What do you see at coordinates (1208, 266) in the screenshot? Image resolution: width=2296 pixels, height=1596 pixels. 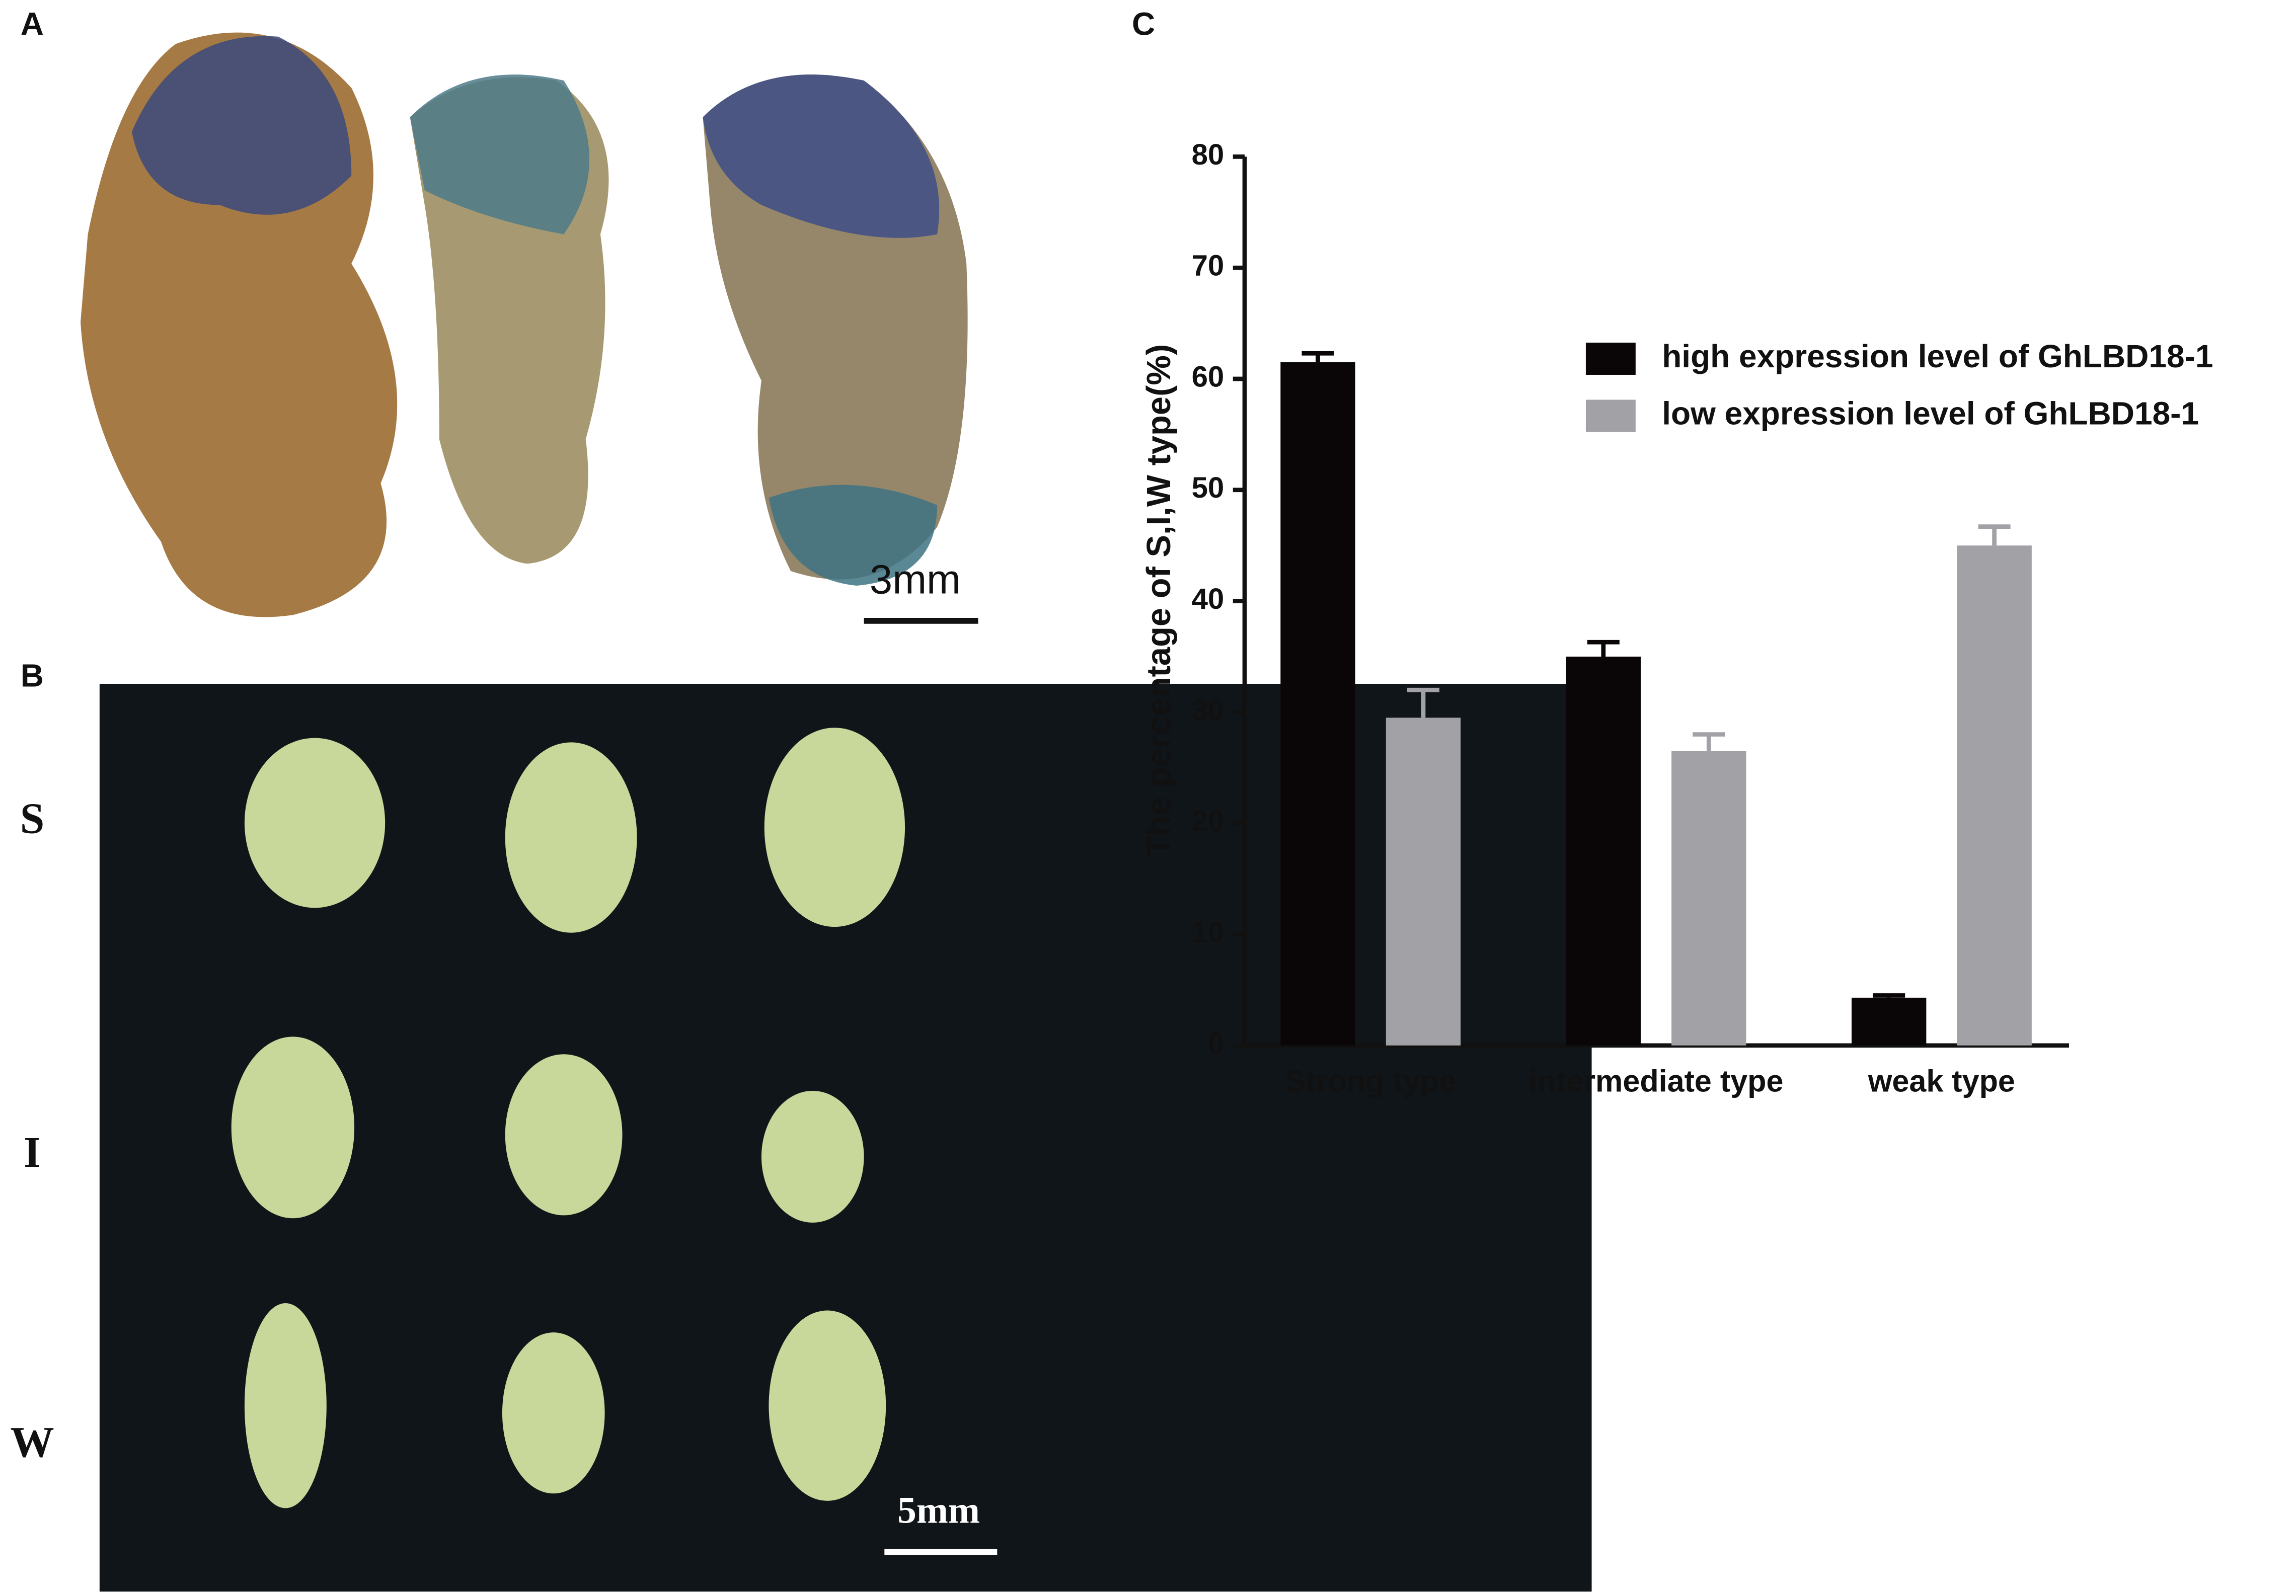 I see `y-tick-label: 70` at bounding box center [1208, 266].